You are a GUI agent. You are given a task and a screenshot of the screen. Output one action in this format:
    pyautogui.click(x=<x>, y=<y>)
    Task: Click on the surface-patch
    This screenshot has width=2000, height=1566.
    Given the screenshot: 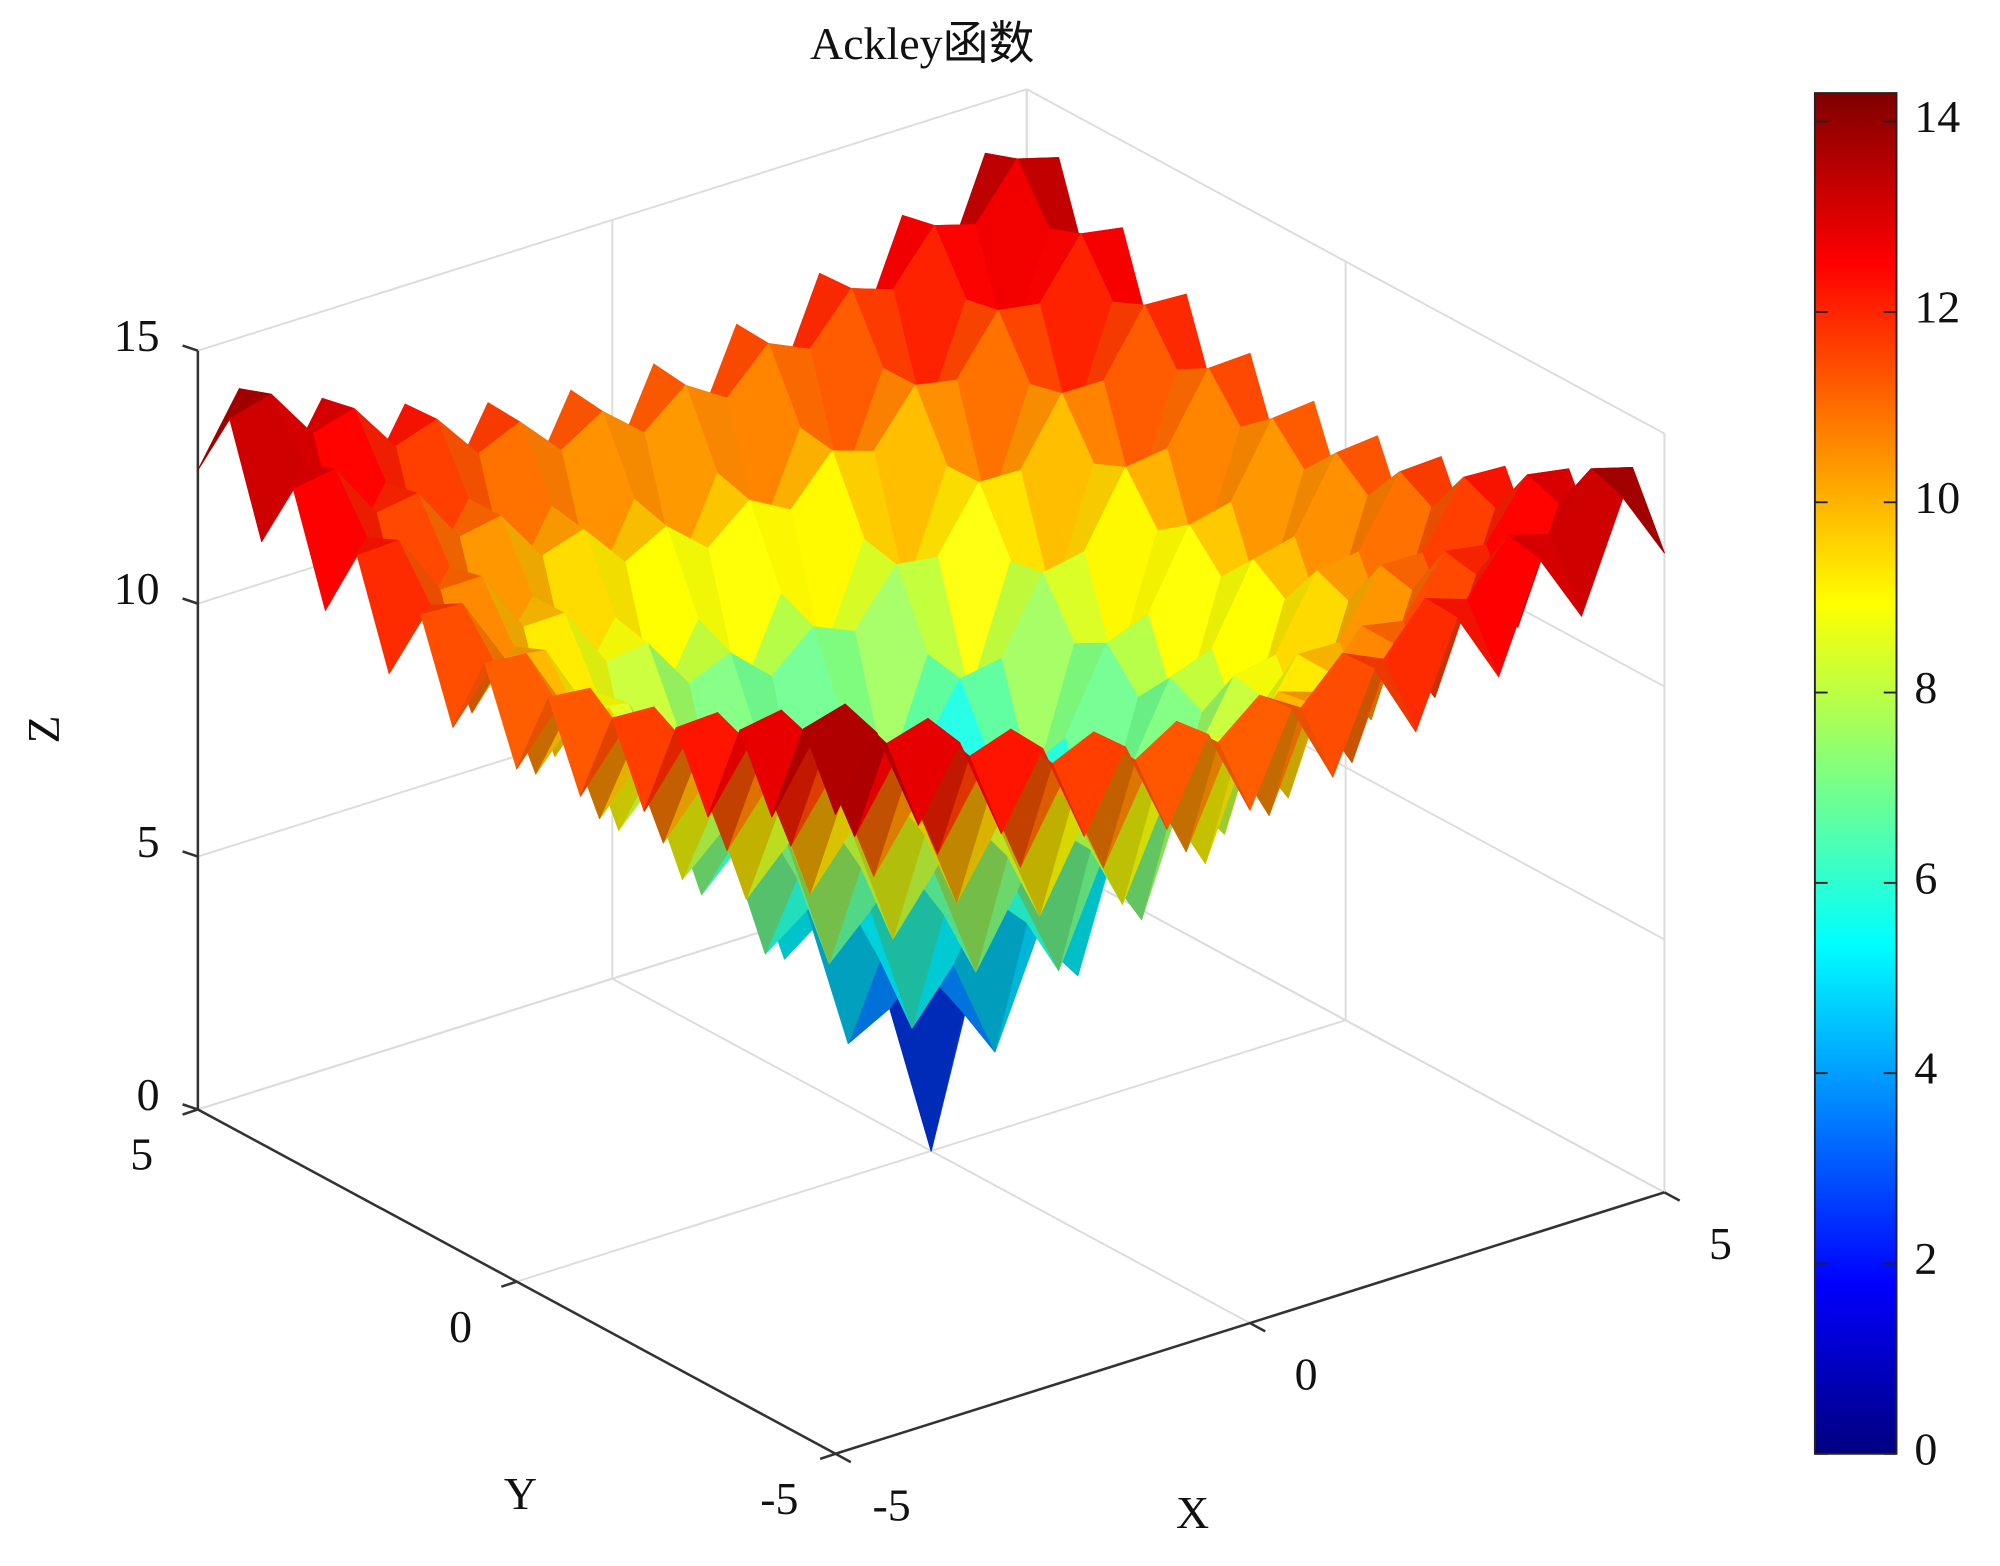 What is the action you would take?
    pyautogui.click(x=840, y=759)
    